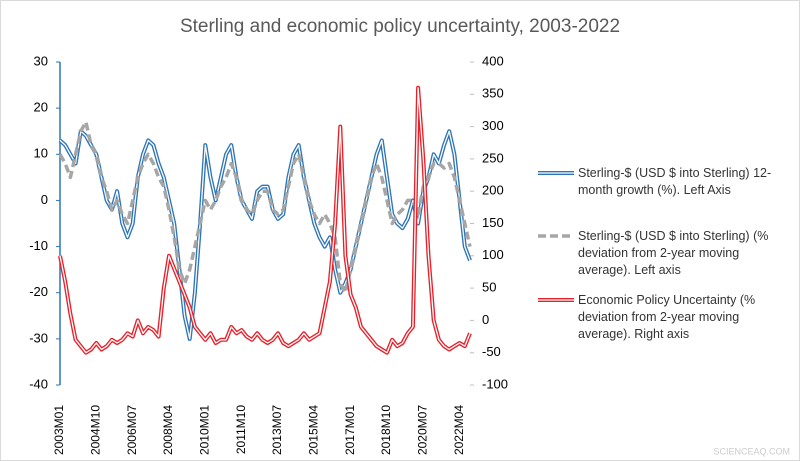 Image resolution: width=800 pixels, height=461 pixels. Describe the element at coordinates (489, 287) in the screenshot. I see `y2-tick-label: 50` at that location.